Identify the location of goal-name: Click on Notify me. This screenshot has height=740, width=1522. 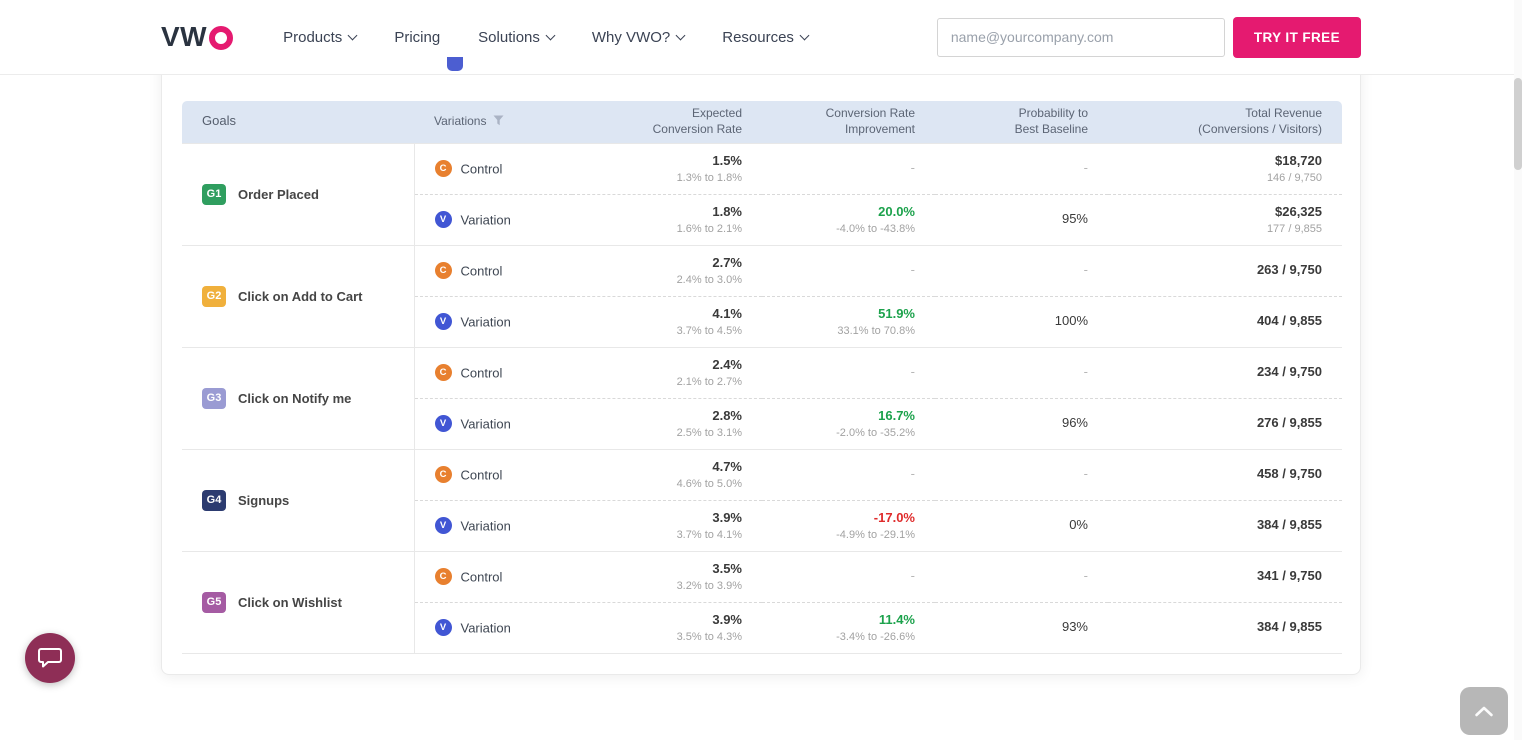
(295, 398).